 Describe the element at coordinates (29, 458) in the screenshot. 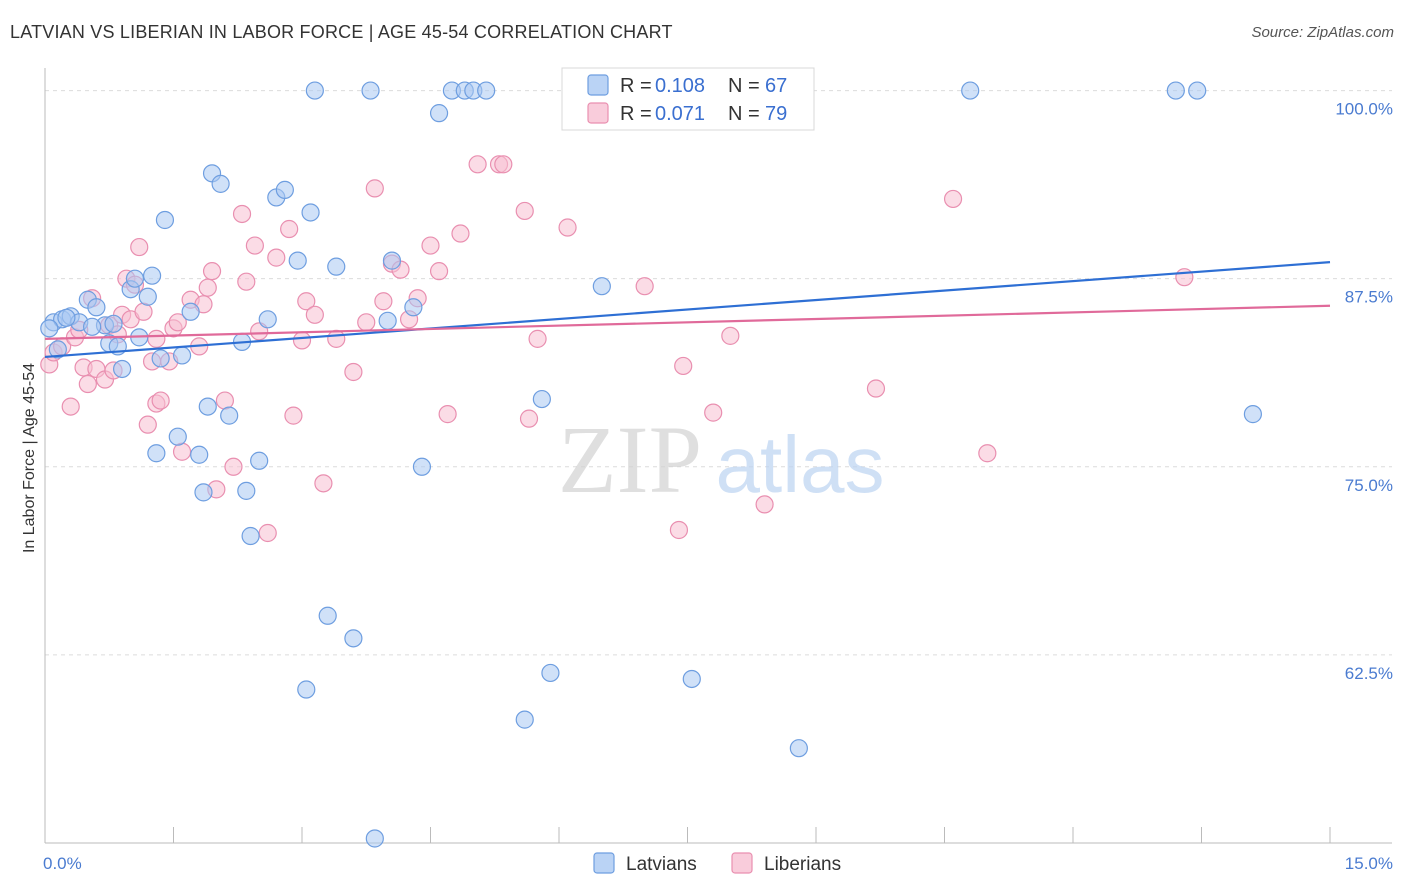

I see `y-axis-title: In Labor Force | Age 45-54` at that location.